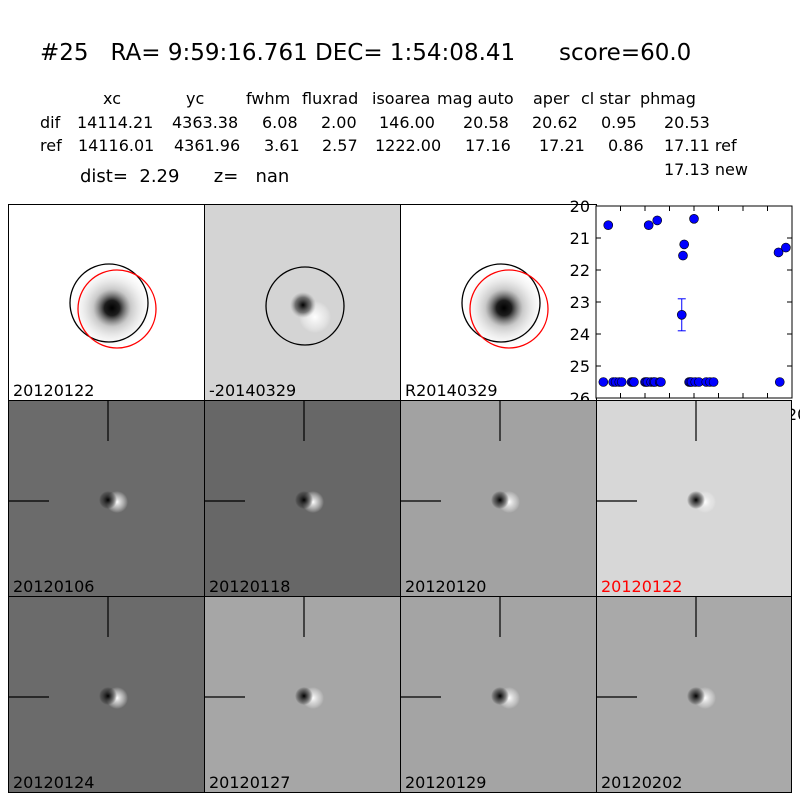  Describe the element at coordinates (706, 169) in the screenshot. I see `new-phmag: 17.13 new` at that location.